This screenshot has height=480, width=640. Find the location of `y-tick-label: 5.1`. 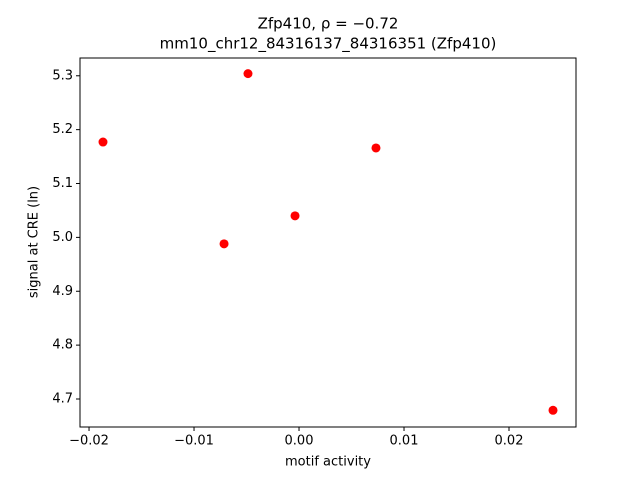

y-tick-label: 5.1 is located at coordinates (62, 183).